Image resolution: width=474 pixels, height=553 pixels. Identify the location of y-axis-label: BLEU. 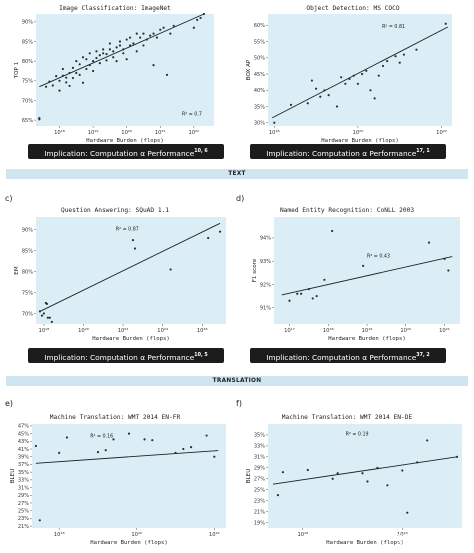
(249, 476).